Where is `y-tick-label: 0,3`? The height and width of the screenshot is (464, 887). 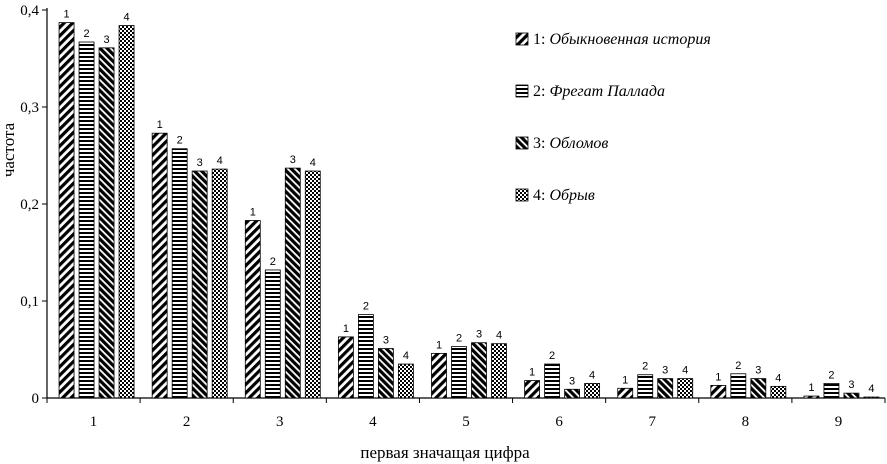
y-tick-label: 0,3 is located at coordinates (29, 108).